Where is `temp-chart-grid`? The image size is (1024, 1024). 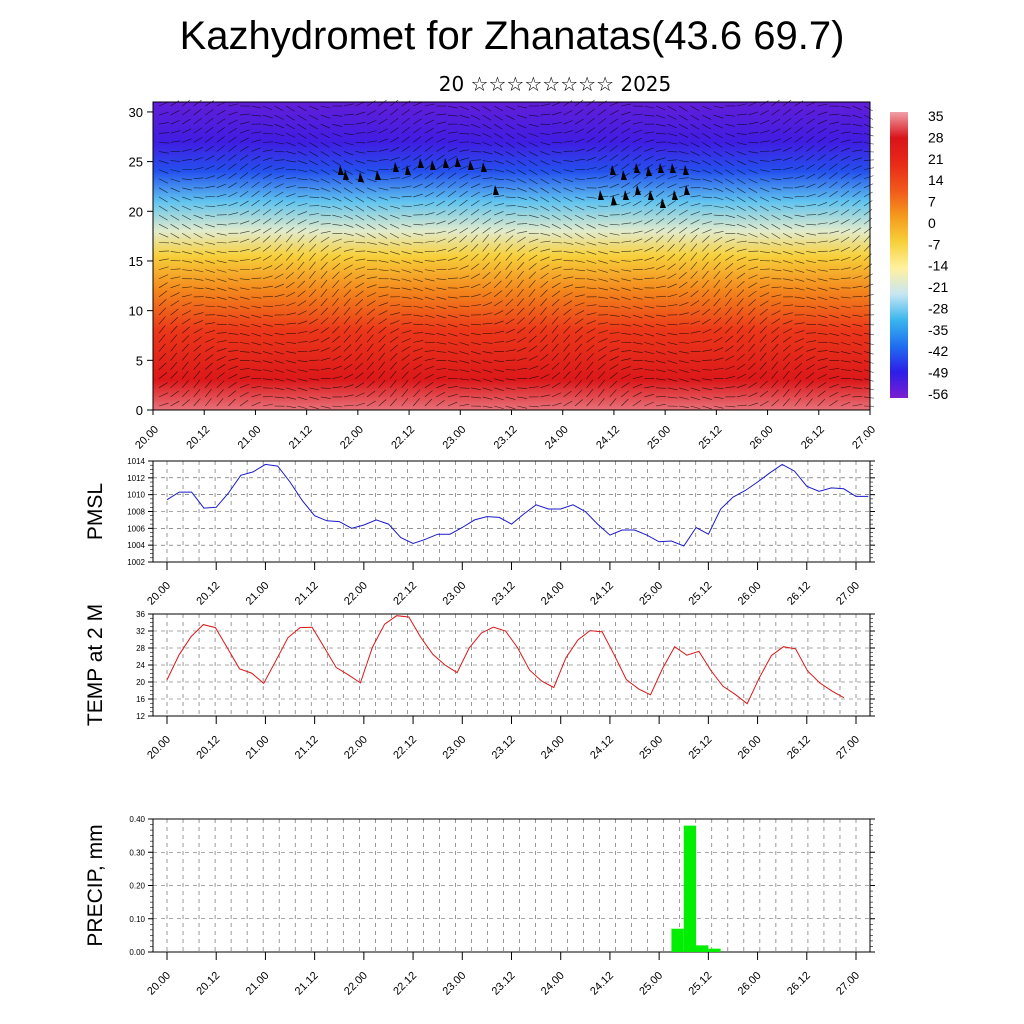 temp-chart-grid is located at coordinates (511, 665).